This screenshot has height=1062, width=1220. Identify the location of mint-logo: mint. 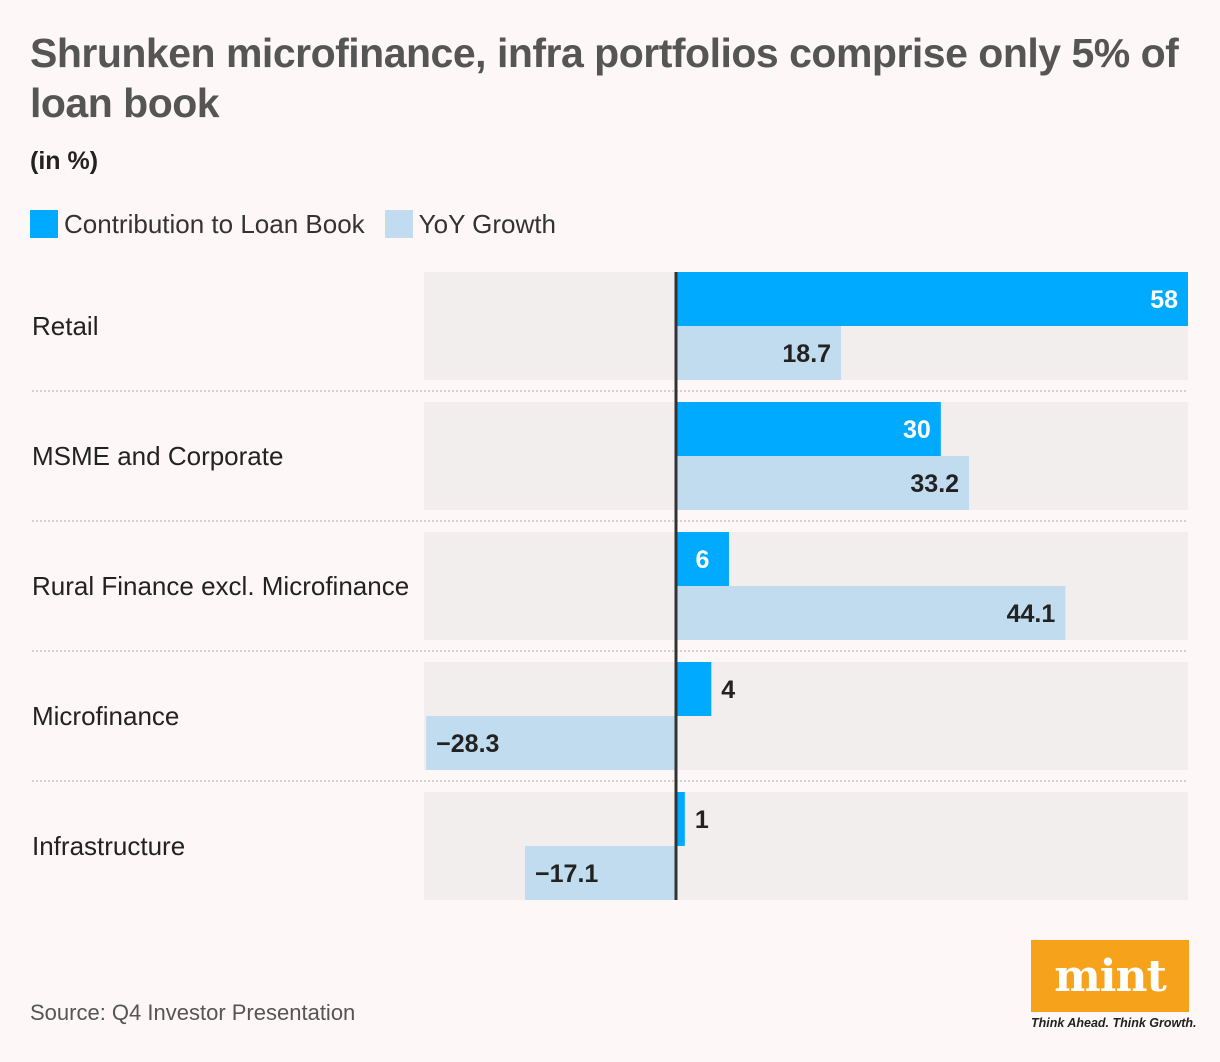
(1110, 976).